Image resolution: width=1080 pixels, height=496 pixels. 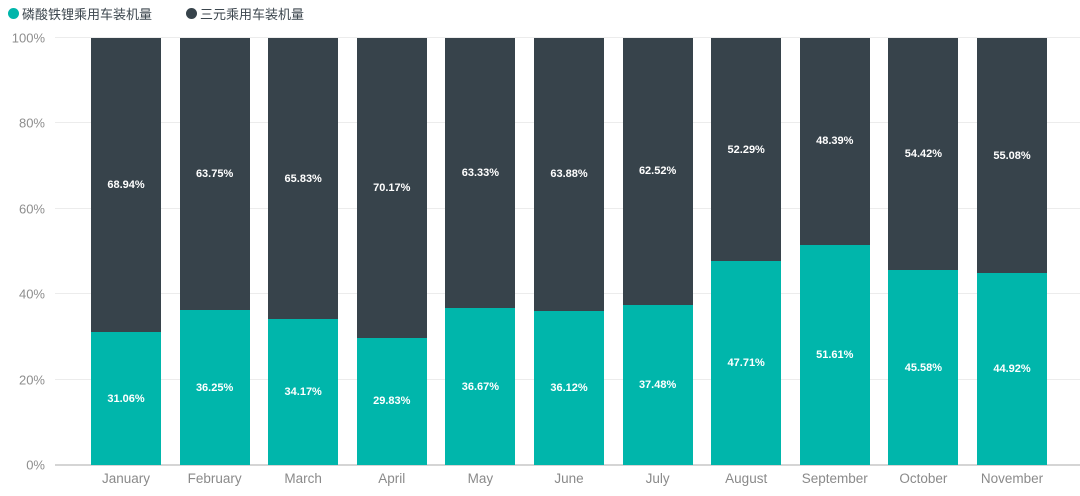 What do you see at coordinates (31, 380) in the screenshot?
I see `y-axis-tick-label: 20%` at bounding box center [31, 380].